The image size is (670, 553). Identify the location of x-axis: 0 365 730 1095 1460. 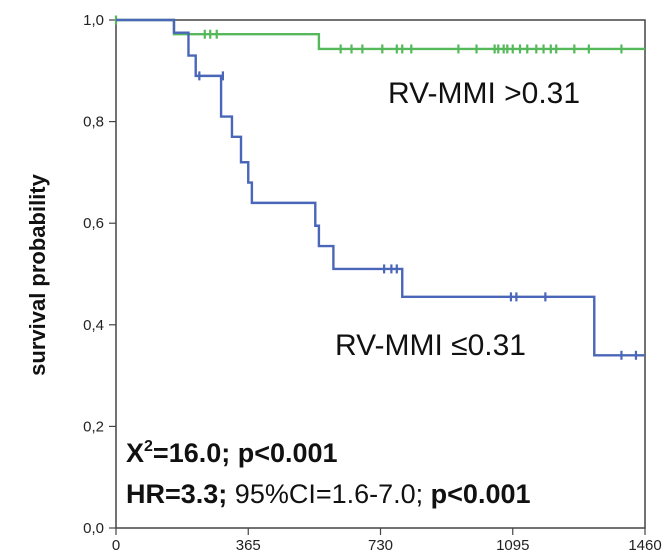
(387, 540).